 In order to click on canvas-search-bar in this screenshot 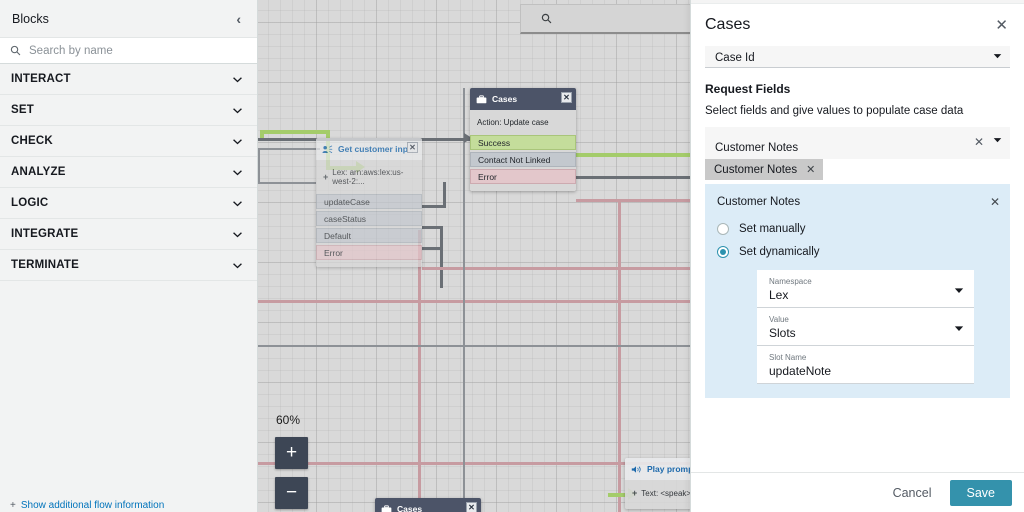, I will do `click(605, 19)`.